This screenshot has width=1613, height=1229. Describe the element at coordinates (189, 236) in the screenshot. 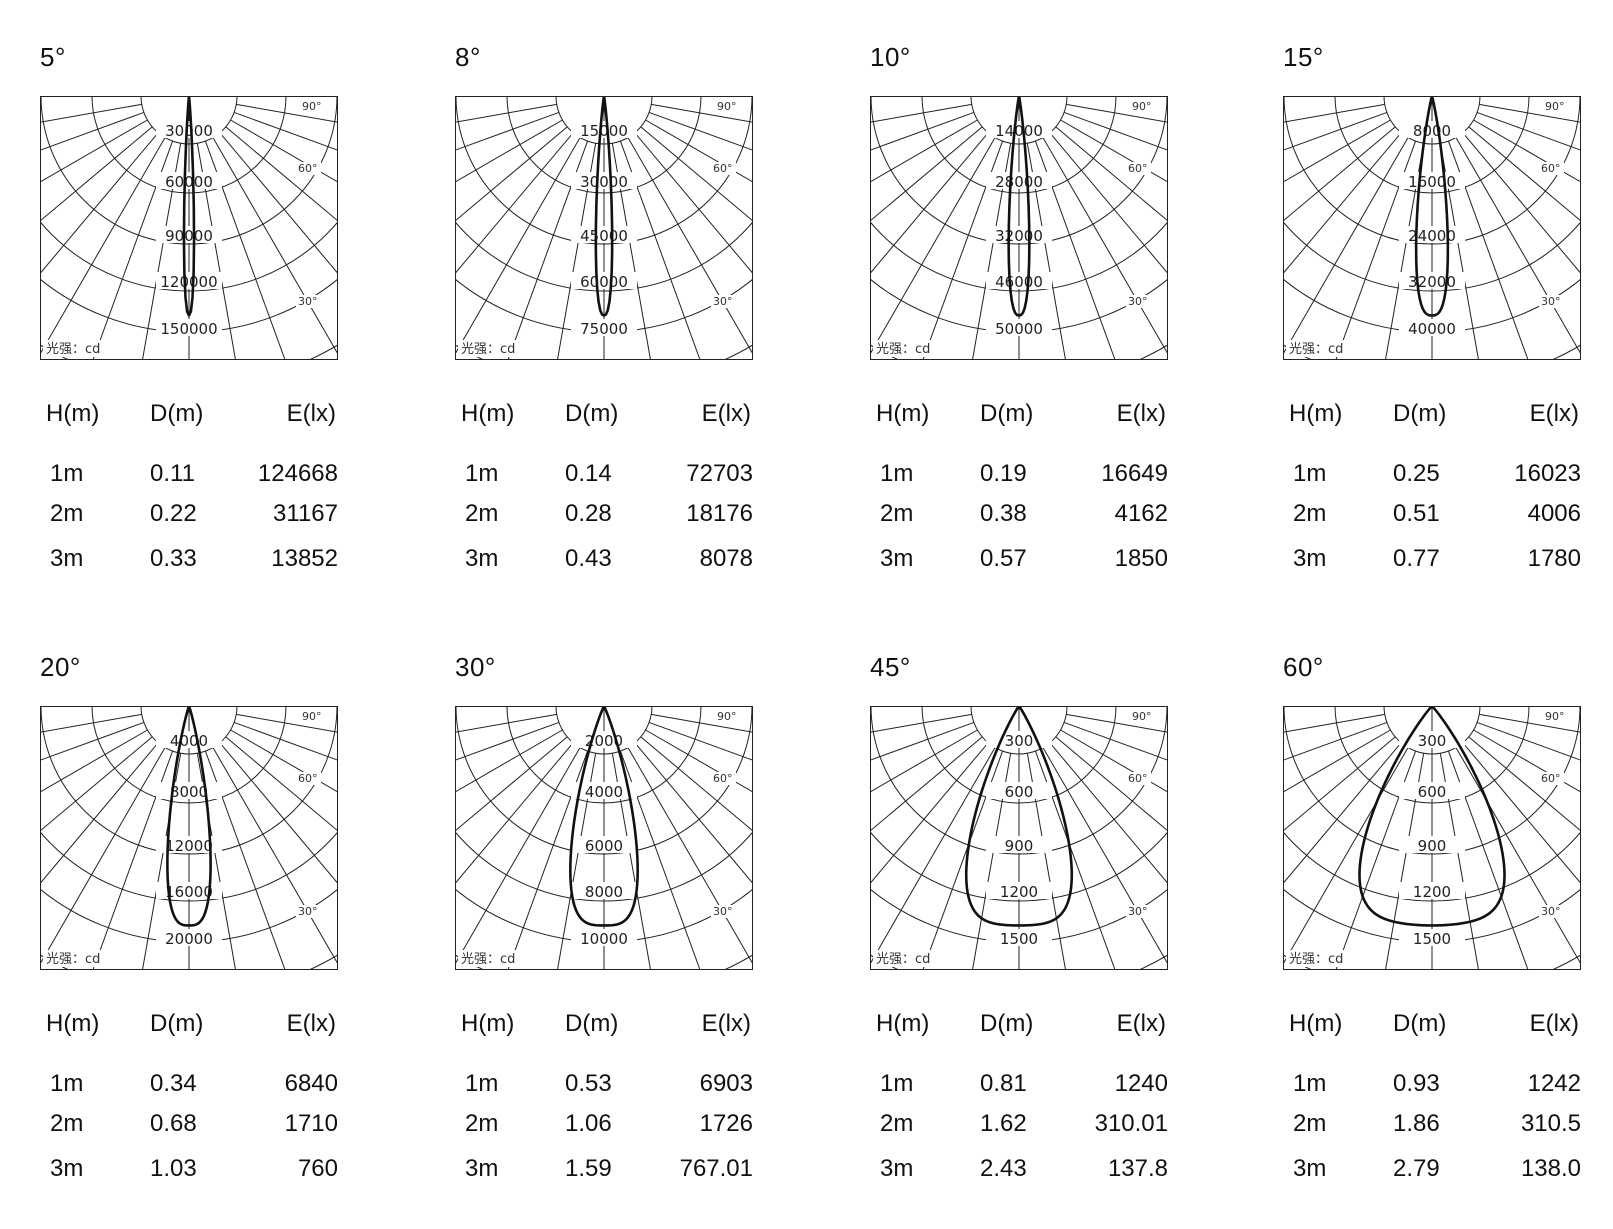

I see `radial-tick-label: 90000` at that location.